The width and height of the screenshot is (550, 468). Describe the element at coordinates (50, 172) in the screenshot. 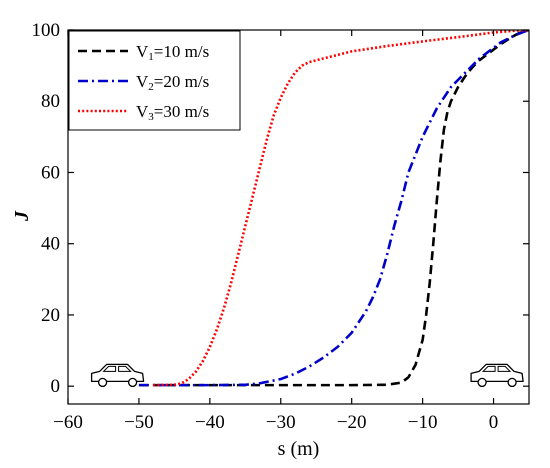

I see `y-tick-label: 60` at that location.